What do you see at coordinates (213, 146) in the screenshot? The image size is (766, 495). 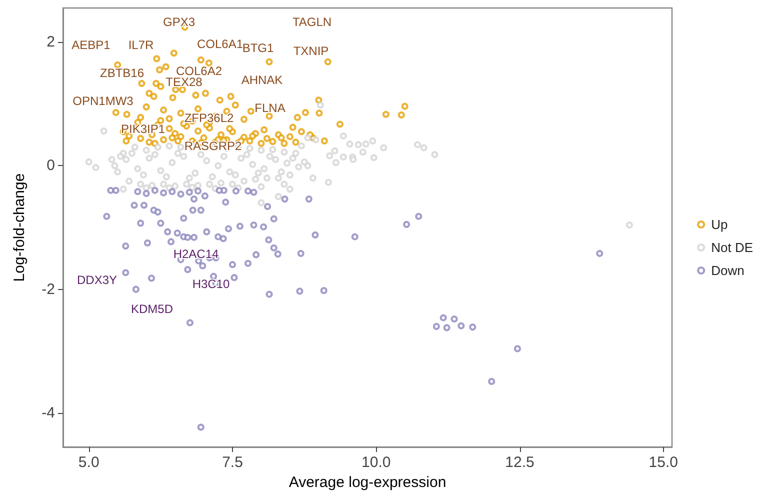 I see `annotation: RASGRP2` at bounding box center [213, 146].